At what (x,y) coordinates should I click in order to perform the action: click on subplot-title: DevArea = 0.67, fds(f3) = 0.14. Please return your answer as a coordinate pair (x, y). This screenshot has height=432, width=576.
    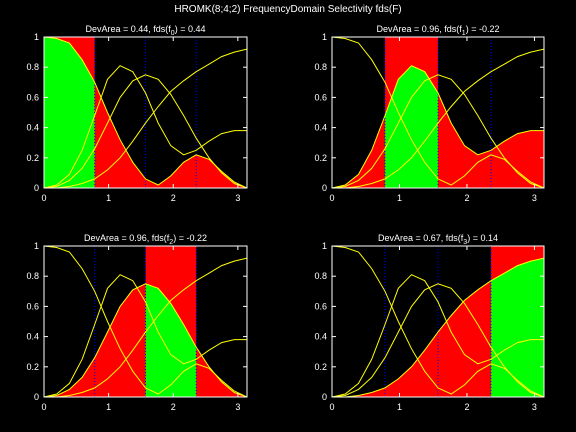
    Looking at the image, I should click on (438, 239).